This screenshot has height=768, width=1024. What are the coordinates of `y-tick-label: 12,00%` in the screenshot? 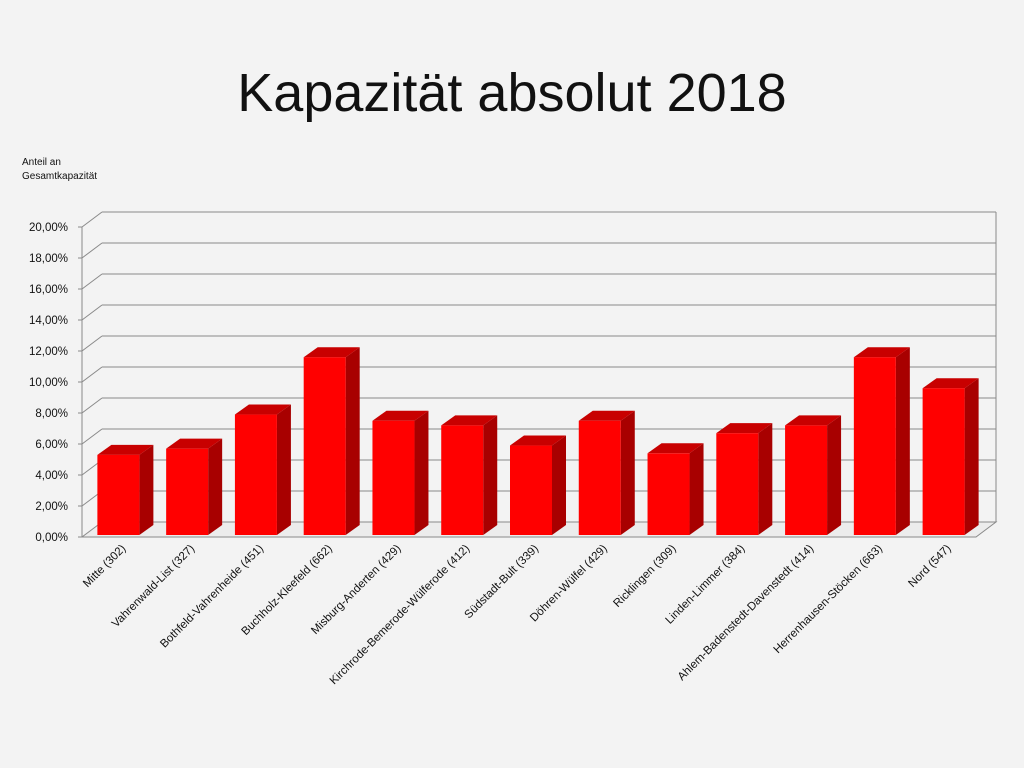 It's located at (48, 352).